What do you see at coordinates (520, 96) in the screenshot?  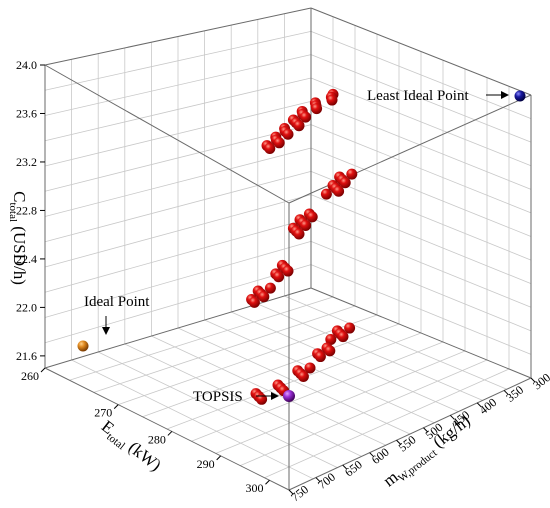 I see `least-ideal-point` at bounding box center [520, 96].